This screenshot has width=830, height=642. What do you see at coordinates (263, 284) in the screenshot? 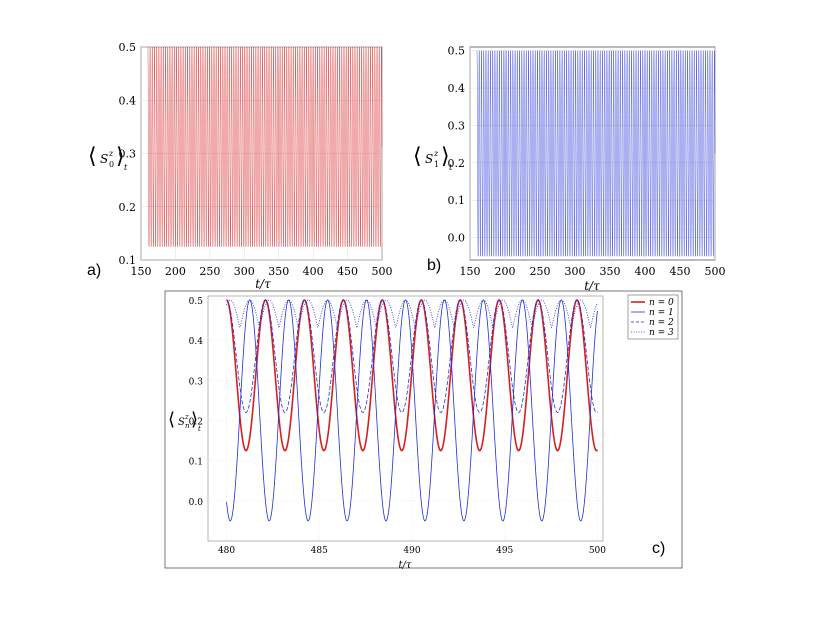
I see `panel-a-xlabel: t/τ` at bounding box center [263, 284].